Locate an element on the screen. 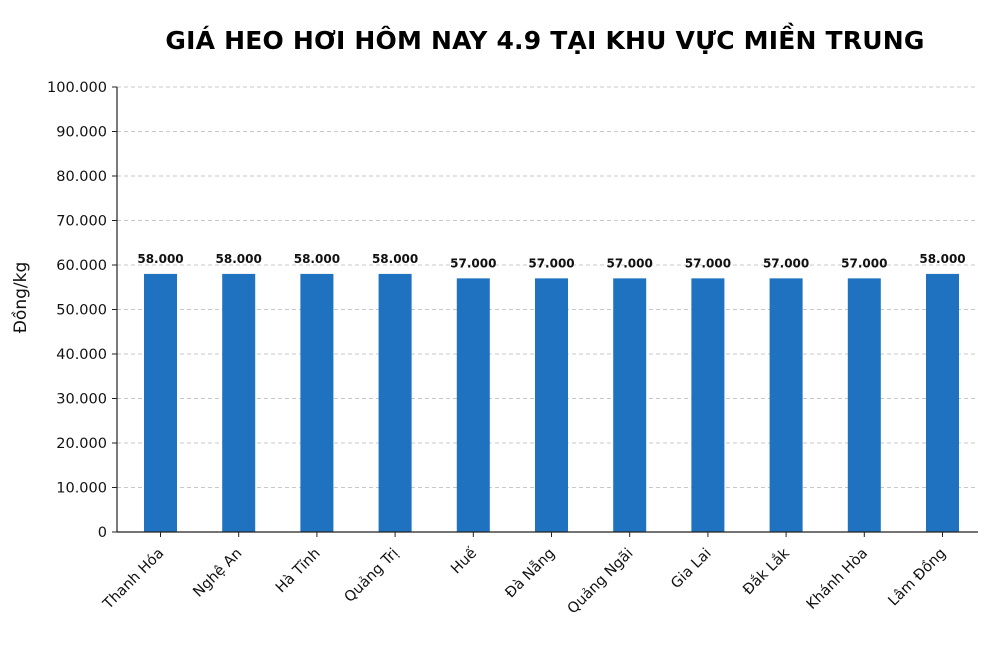  y-tick-label: 100.000 is located at coordinates (77, 88).